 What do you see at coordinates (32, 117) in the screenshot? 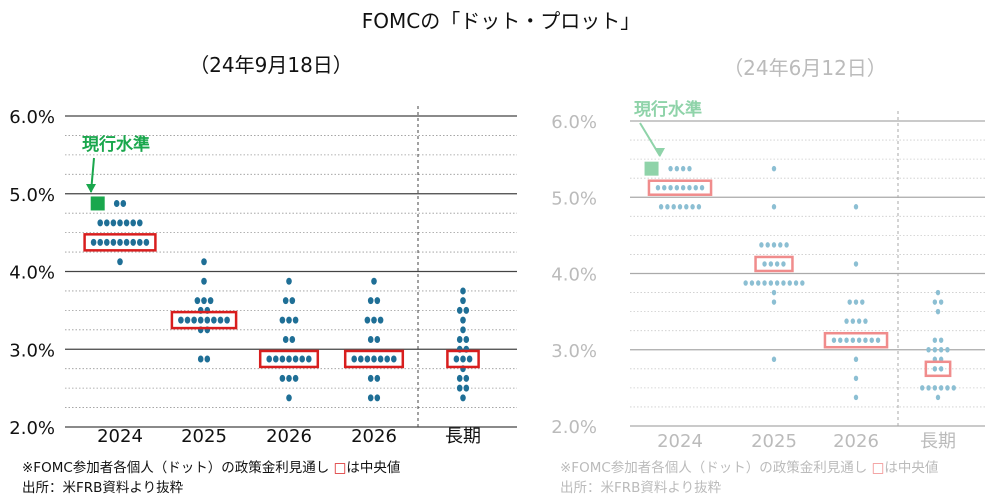
I see `y-tick-label: 6.0%` at bounding box center [32, 117].